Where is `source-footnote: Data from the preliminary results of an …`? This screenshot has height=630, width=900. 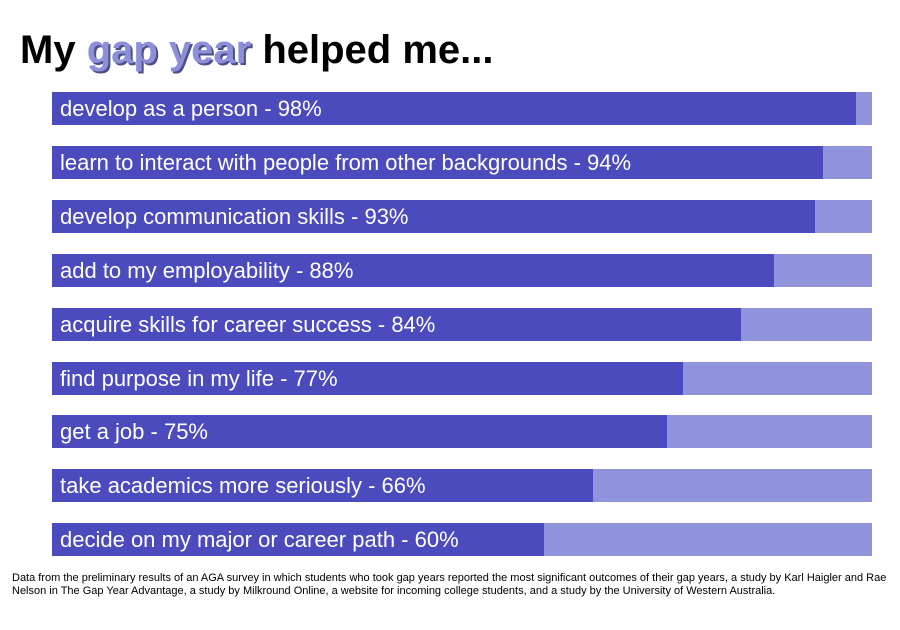 source-footnote: Data from the preliminary results of an … is located at coordinates (449, 584).